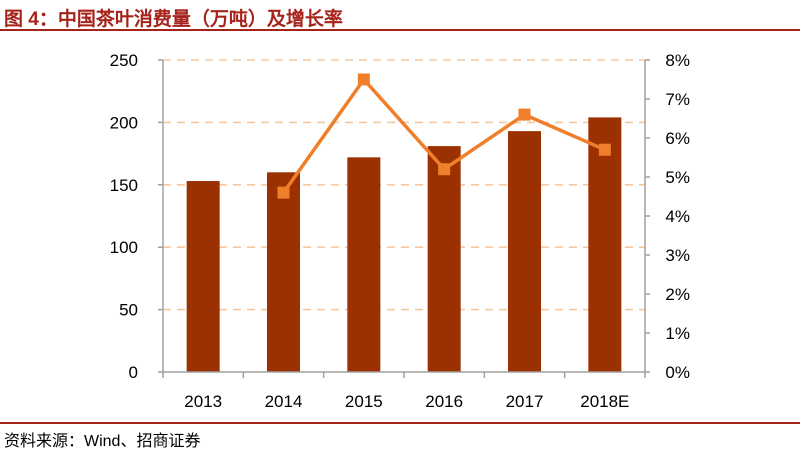  What do you see at coordinates (102, 441) in the screenshot?
I see `source-note: 资料来源：Wind、招商证券` at bounding box center [102, 441].